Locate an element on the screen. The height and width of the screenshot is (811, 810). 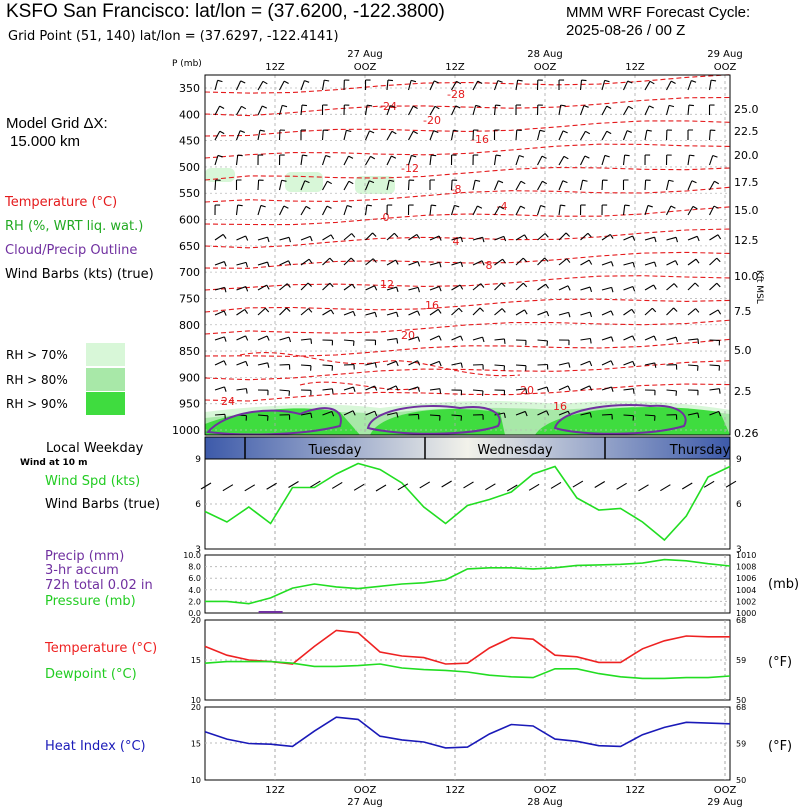
heat-index-line is located at coordinates (467, 732).